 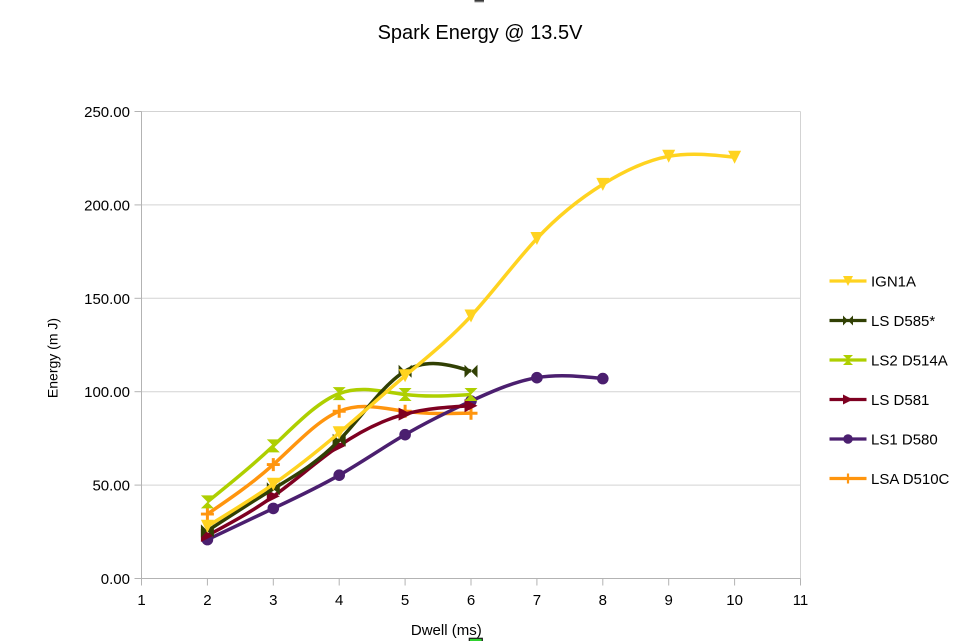 What do you see at coordinates (339, 600) in the screenshot?
I see `svg-text: 4` at bounding box center [339, 600].